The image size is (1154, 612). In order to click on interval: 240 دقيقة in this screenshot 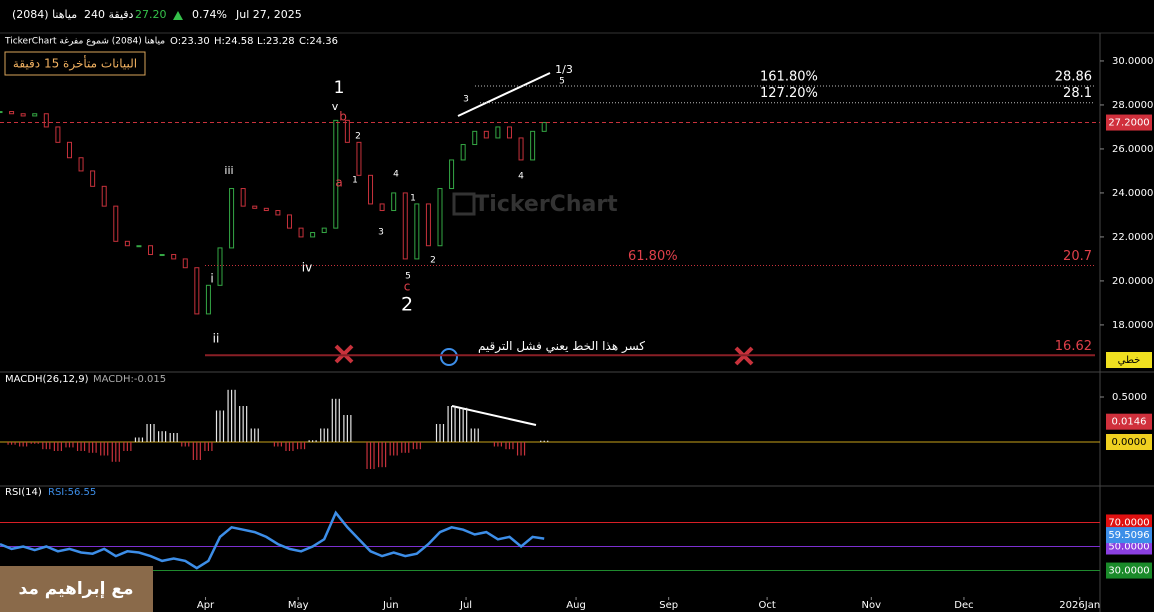, I will do `click(109, 14)`.